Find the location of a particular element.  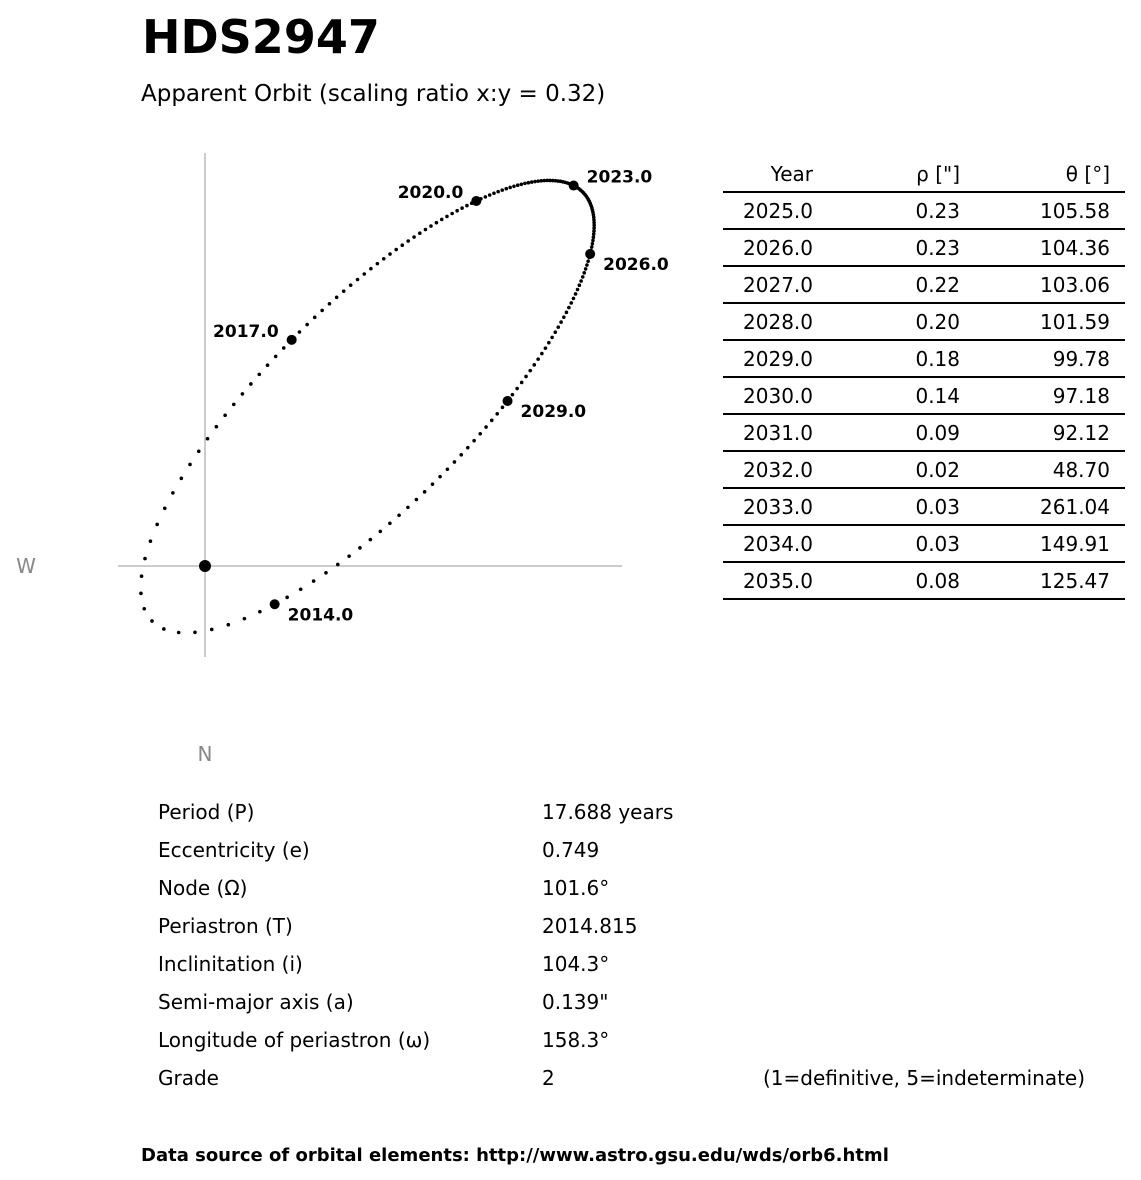

epoch-label: 2029.0 is located at coordinates (554, 412).